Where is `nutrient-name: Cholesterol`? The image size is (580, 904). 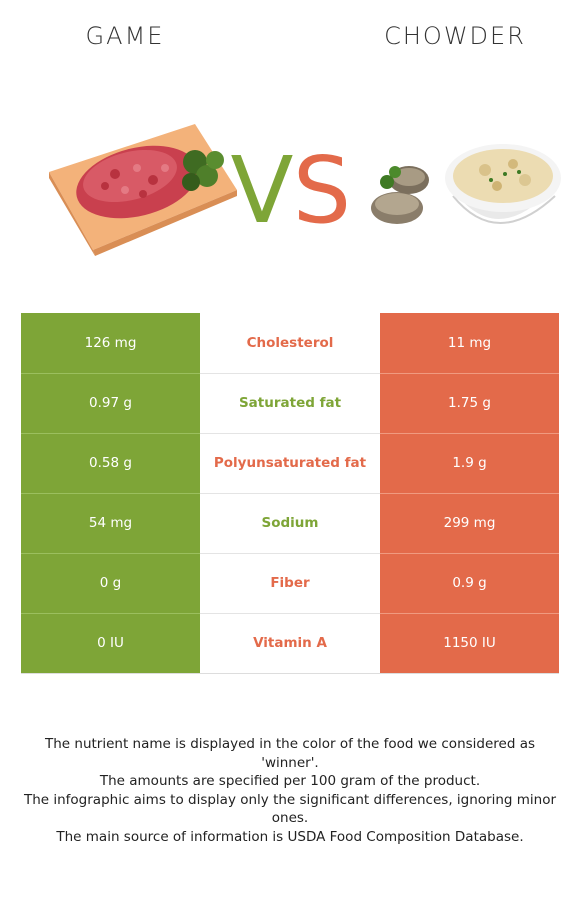
nutrient-name: Cholesterol is located at coordinates (290, 343).